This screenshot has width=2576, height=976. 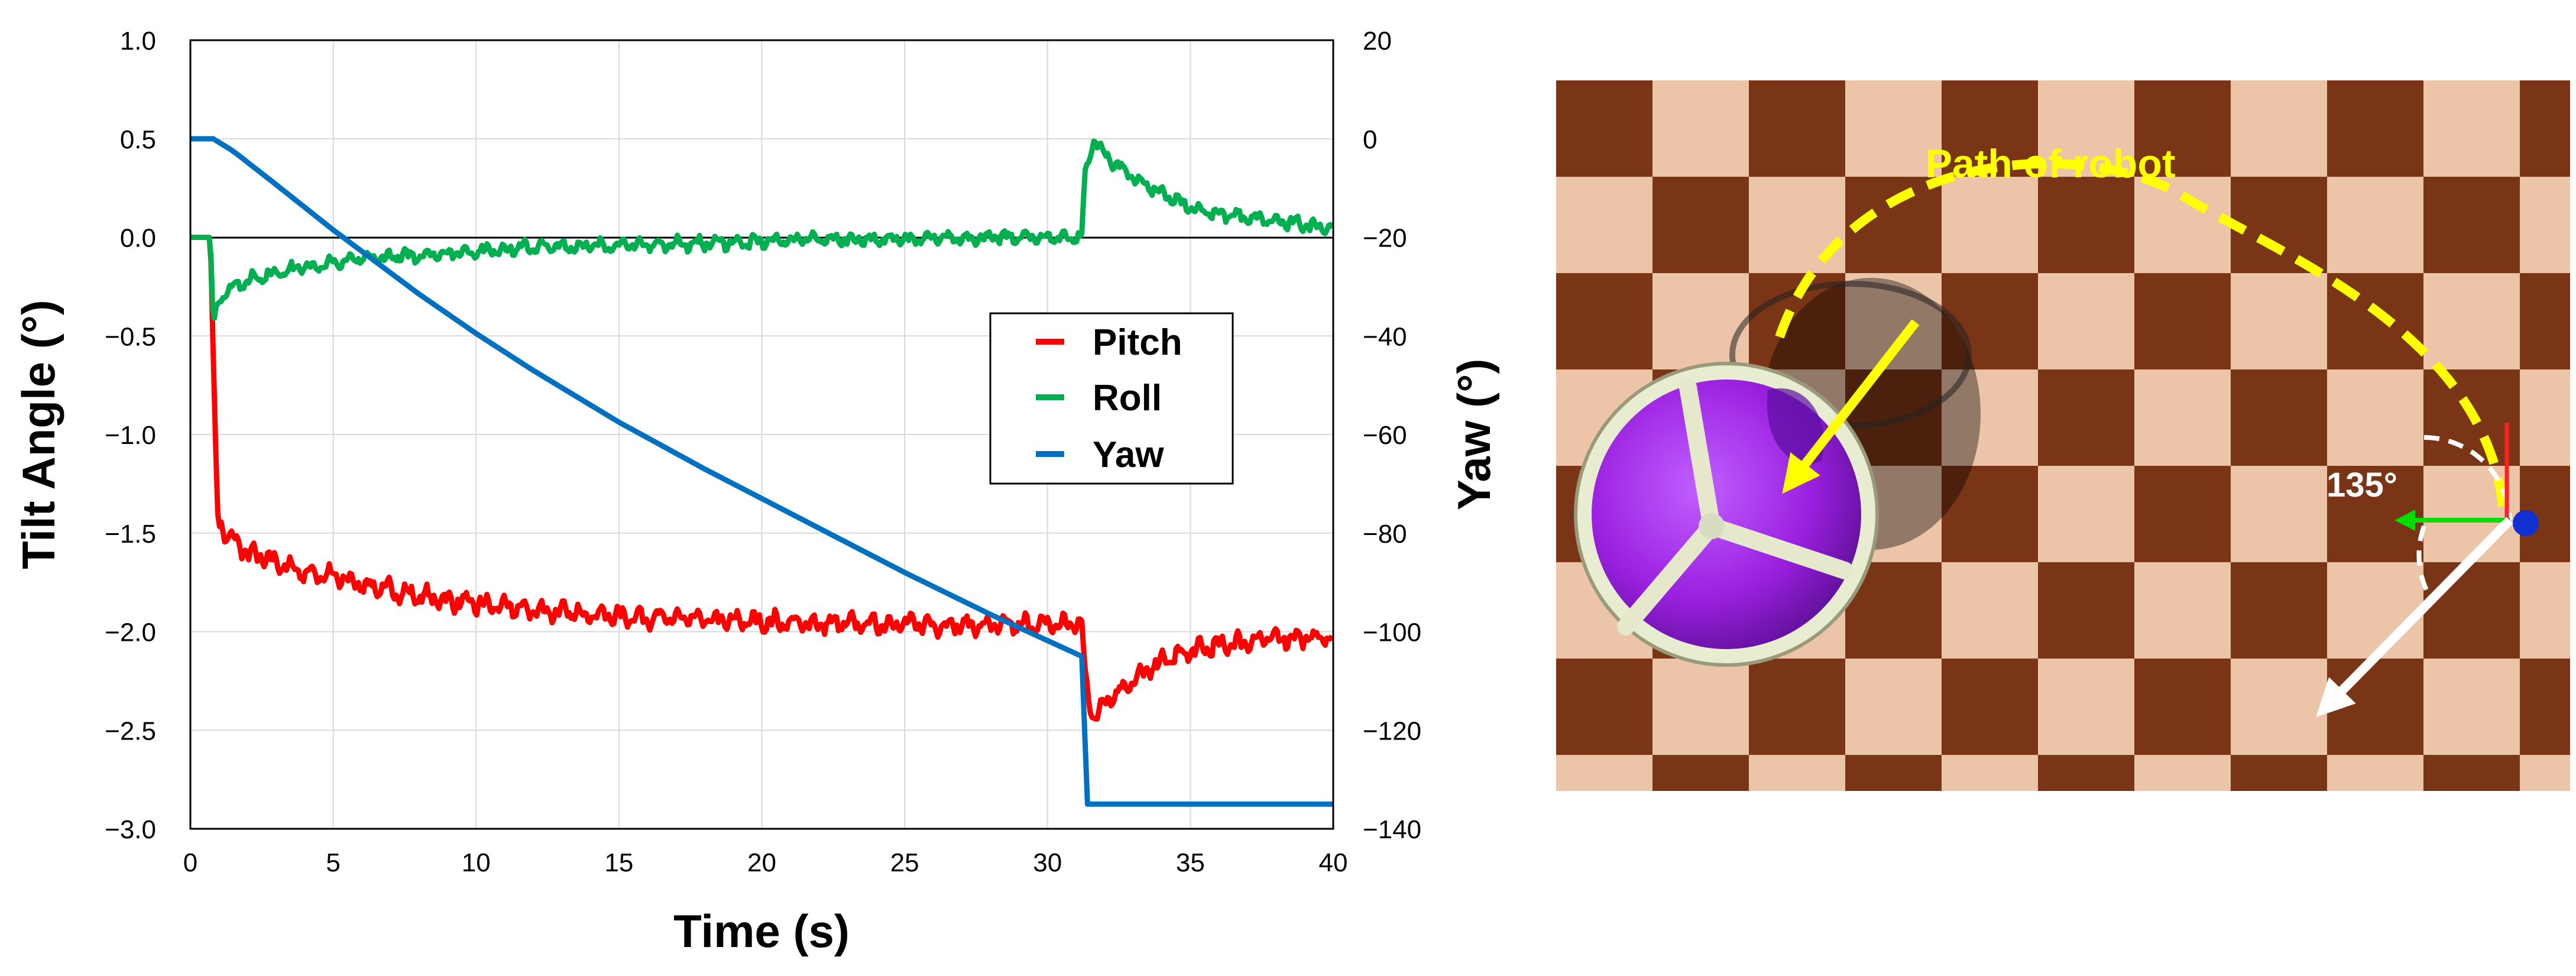 What do you see at coordinates (1392, 829) in the screenshot?
I see `y2-tick-label: −140` at bounding box center [1392, 829].